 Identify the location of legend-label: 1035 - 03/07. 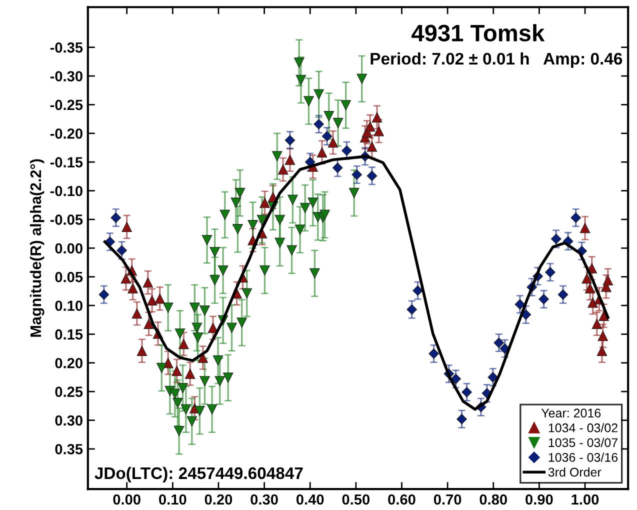
(583, 443).